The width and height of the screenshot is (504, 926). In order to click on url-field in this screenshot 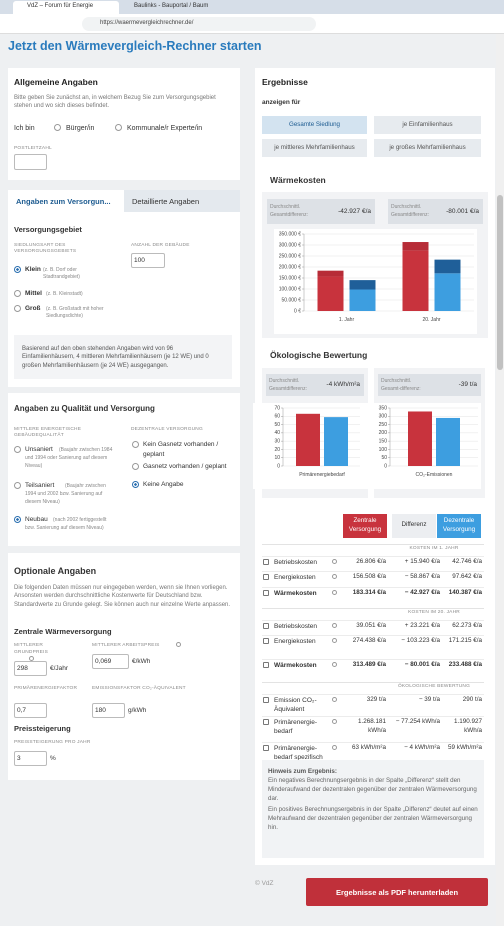, I will do `click(199, 24)`.